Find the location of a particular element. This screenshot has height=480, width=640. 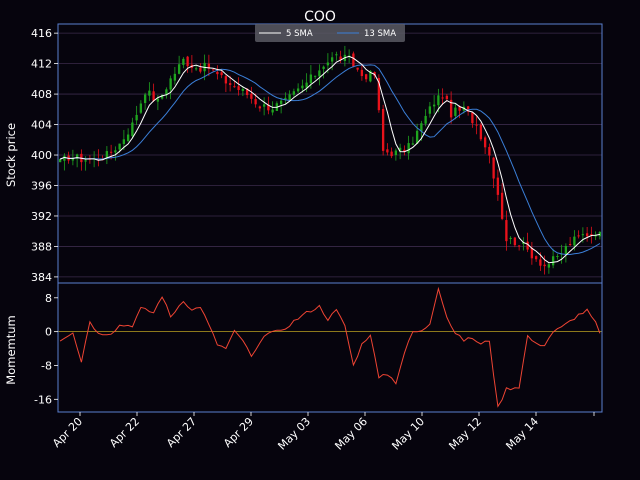

xtick-label: May 14 is located at coordinates (522, 434).